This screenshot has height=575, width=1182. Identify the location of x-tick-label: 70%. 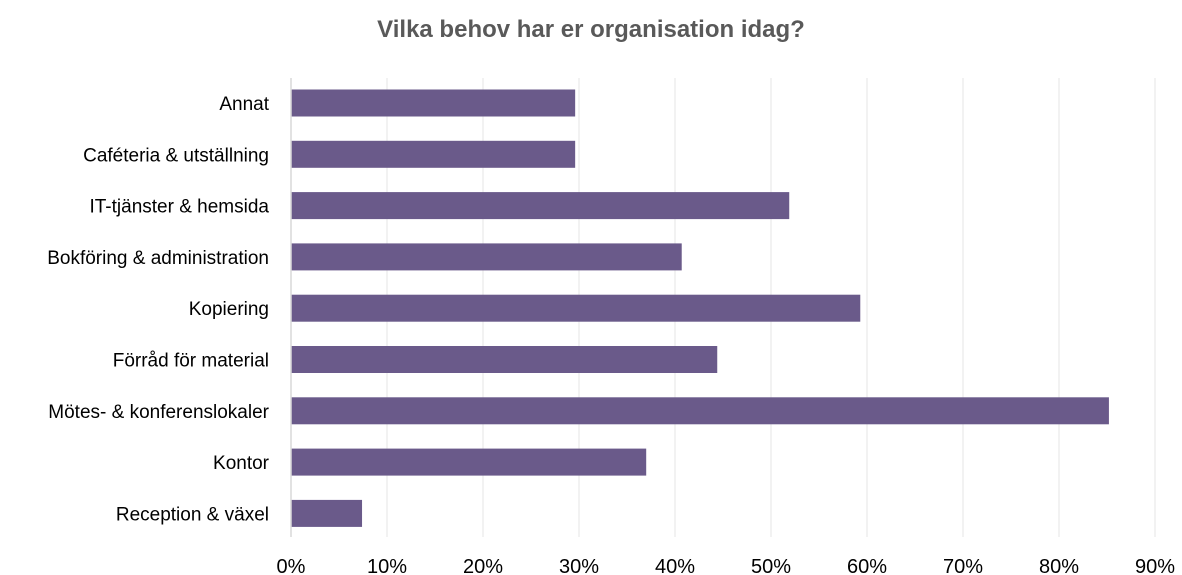
(963, 565).